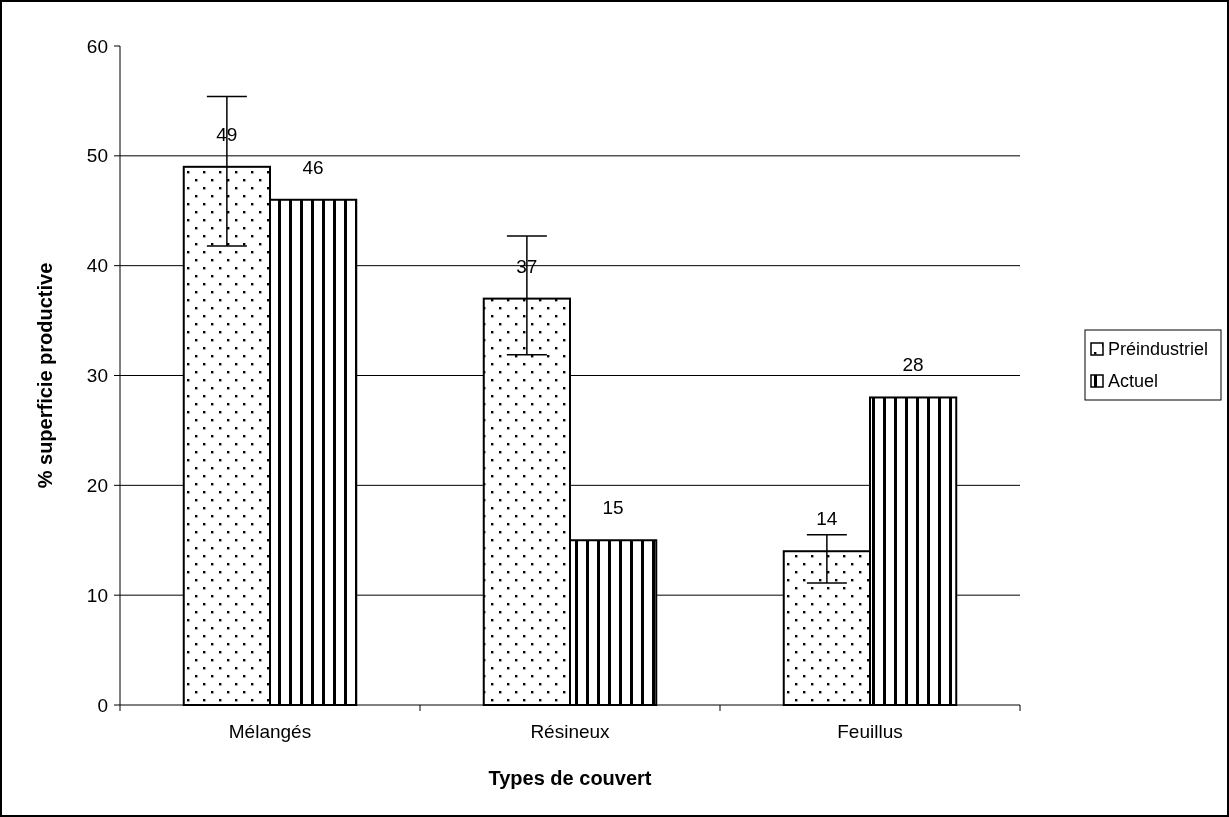  I want to click on y-axis-title: % superficie productive, so click(45, 375).